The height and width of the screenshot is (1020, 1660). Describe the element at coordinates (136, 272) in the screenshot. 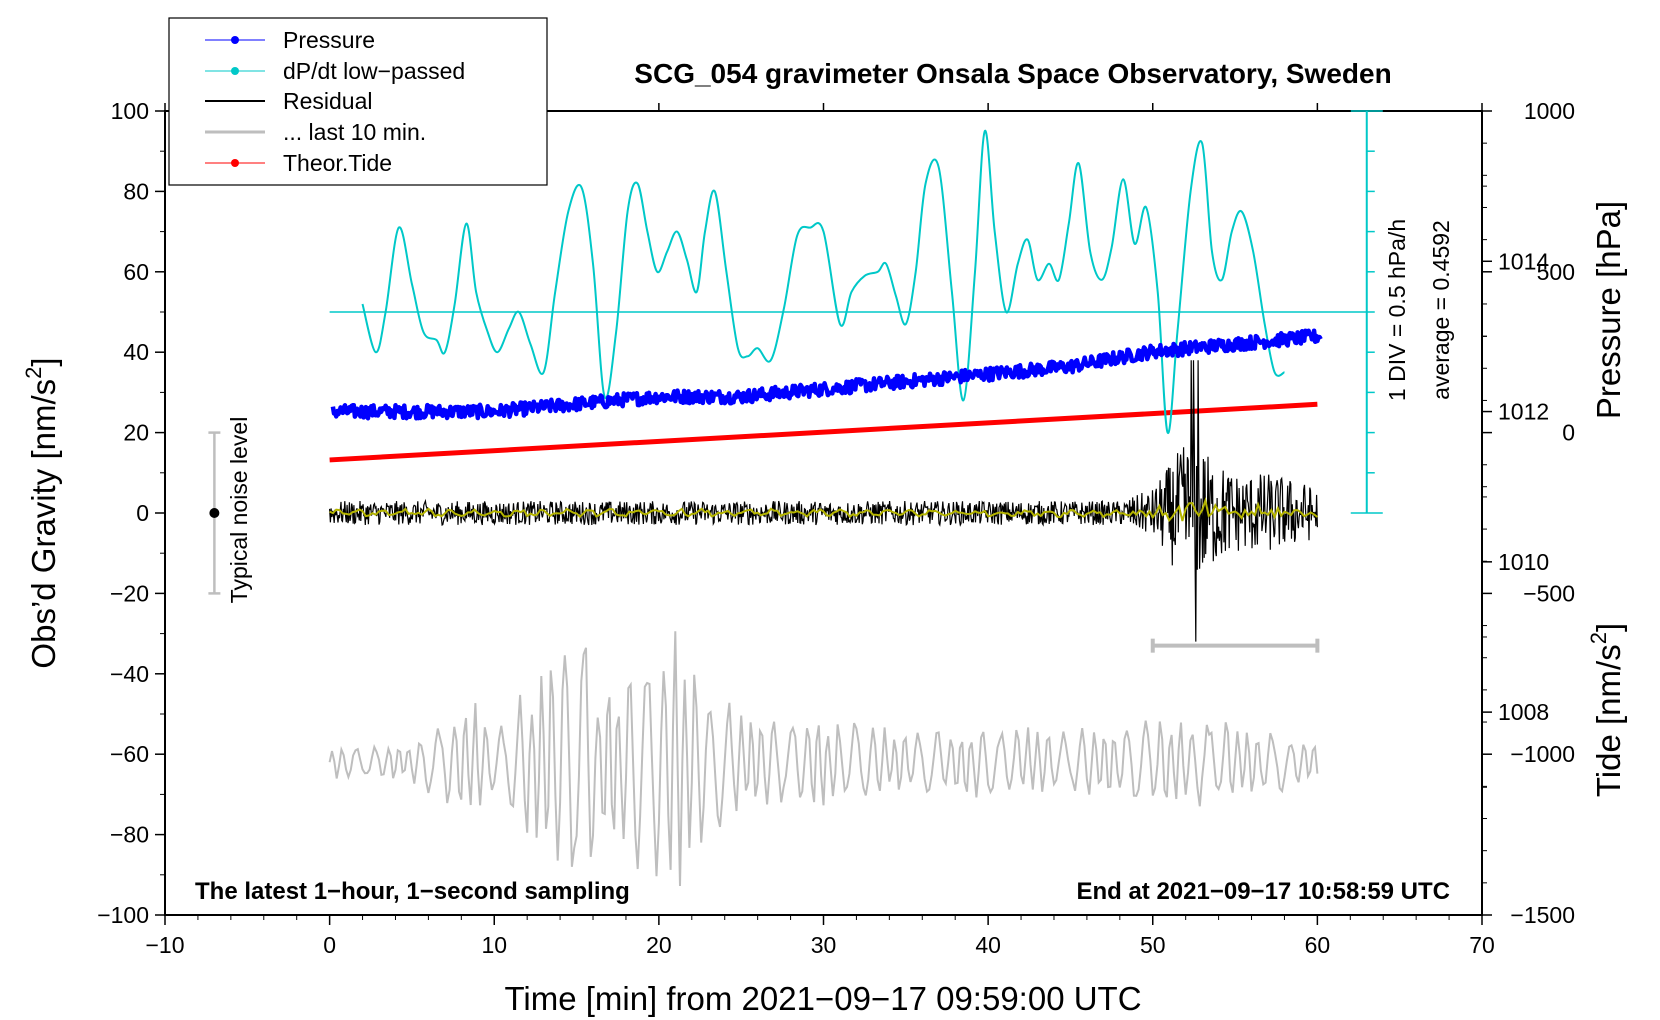

I see `y-left-tick-label: 60` at that location.